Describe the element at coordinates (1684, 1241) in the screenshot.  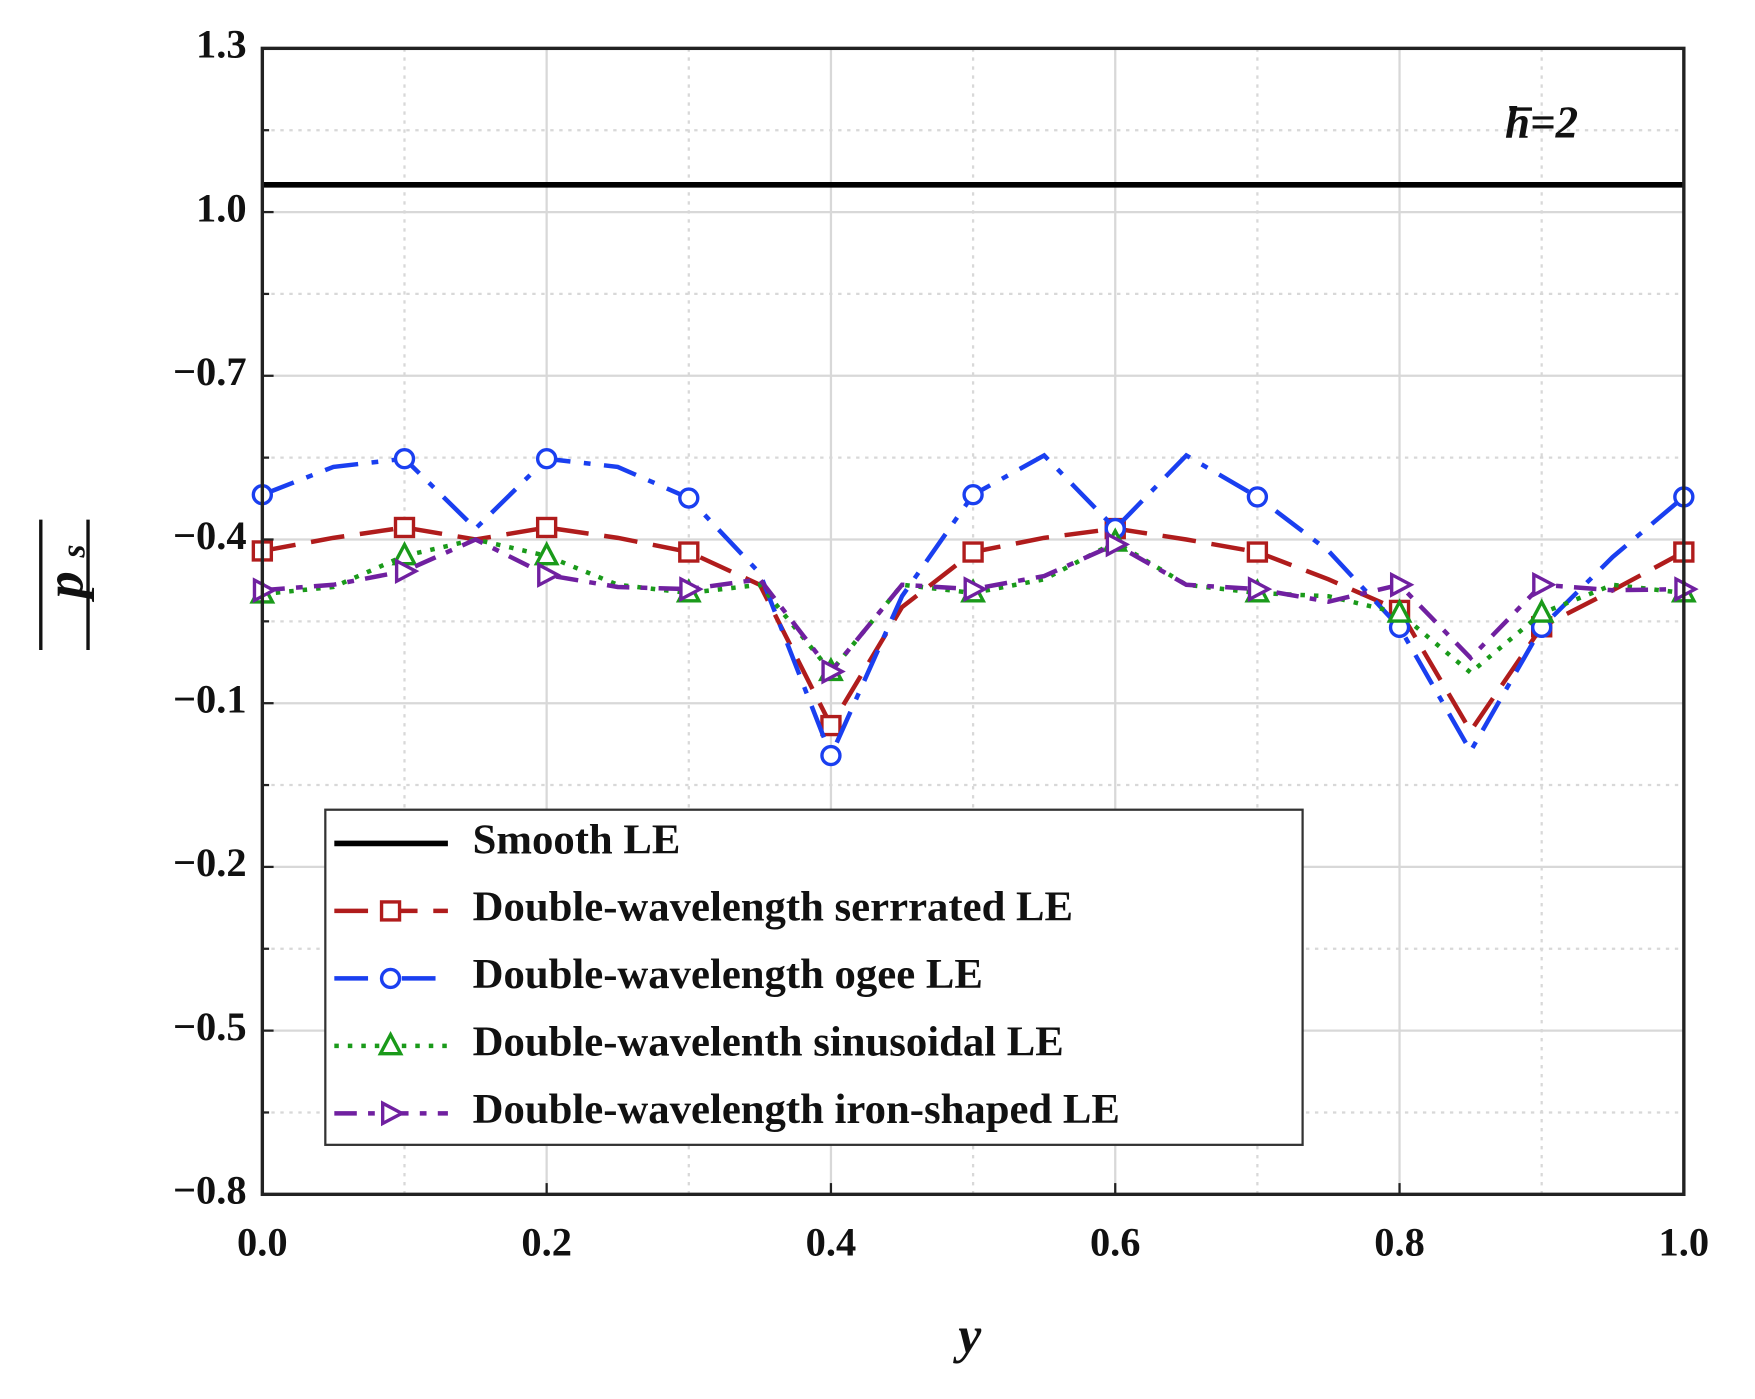
I see `x-tick-label: 1.0` at that location.